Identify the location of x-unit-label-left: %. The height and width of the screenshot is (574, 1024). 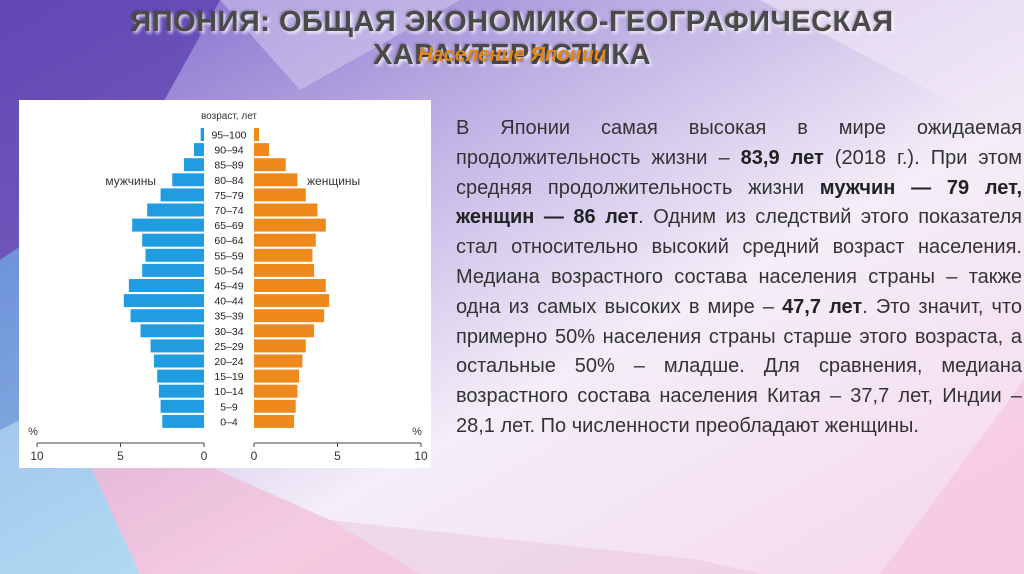
(33, 432).